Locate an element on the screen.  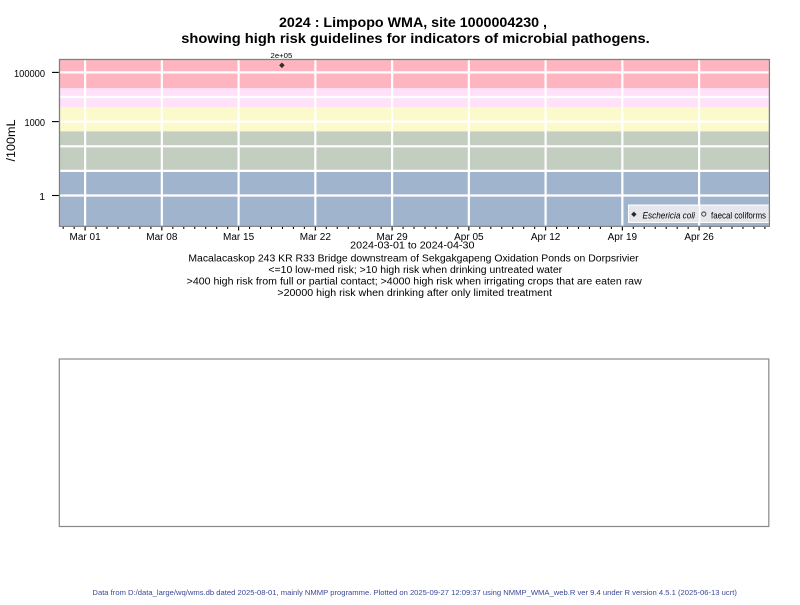
svg-text: Apr 05 is located at coordinates (469, 237).